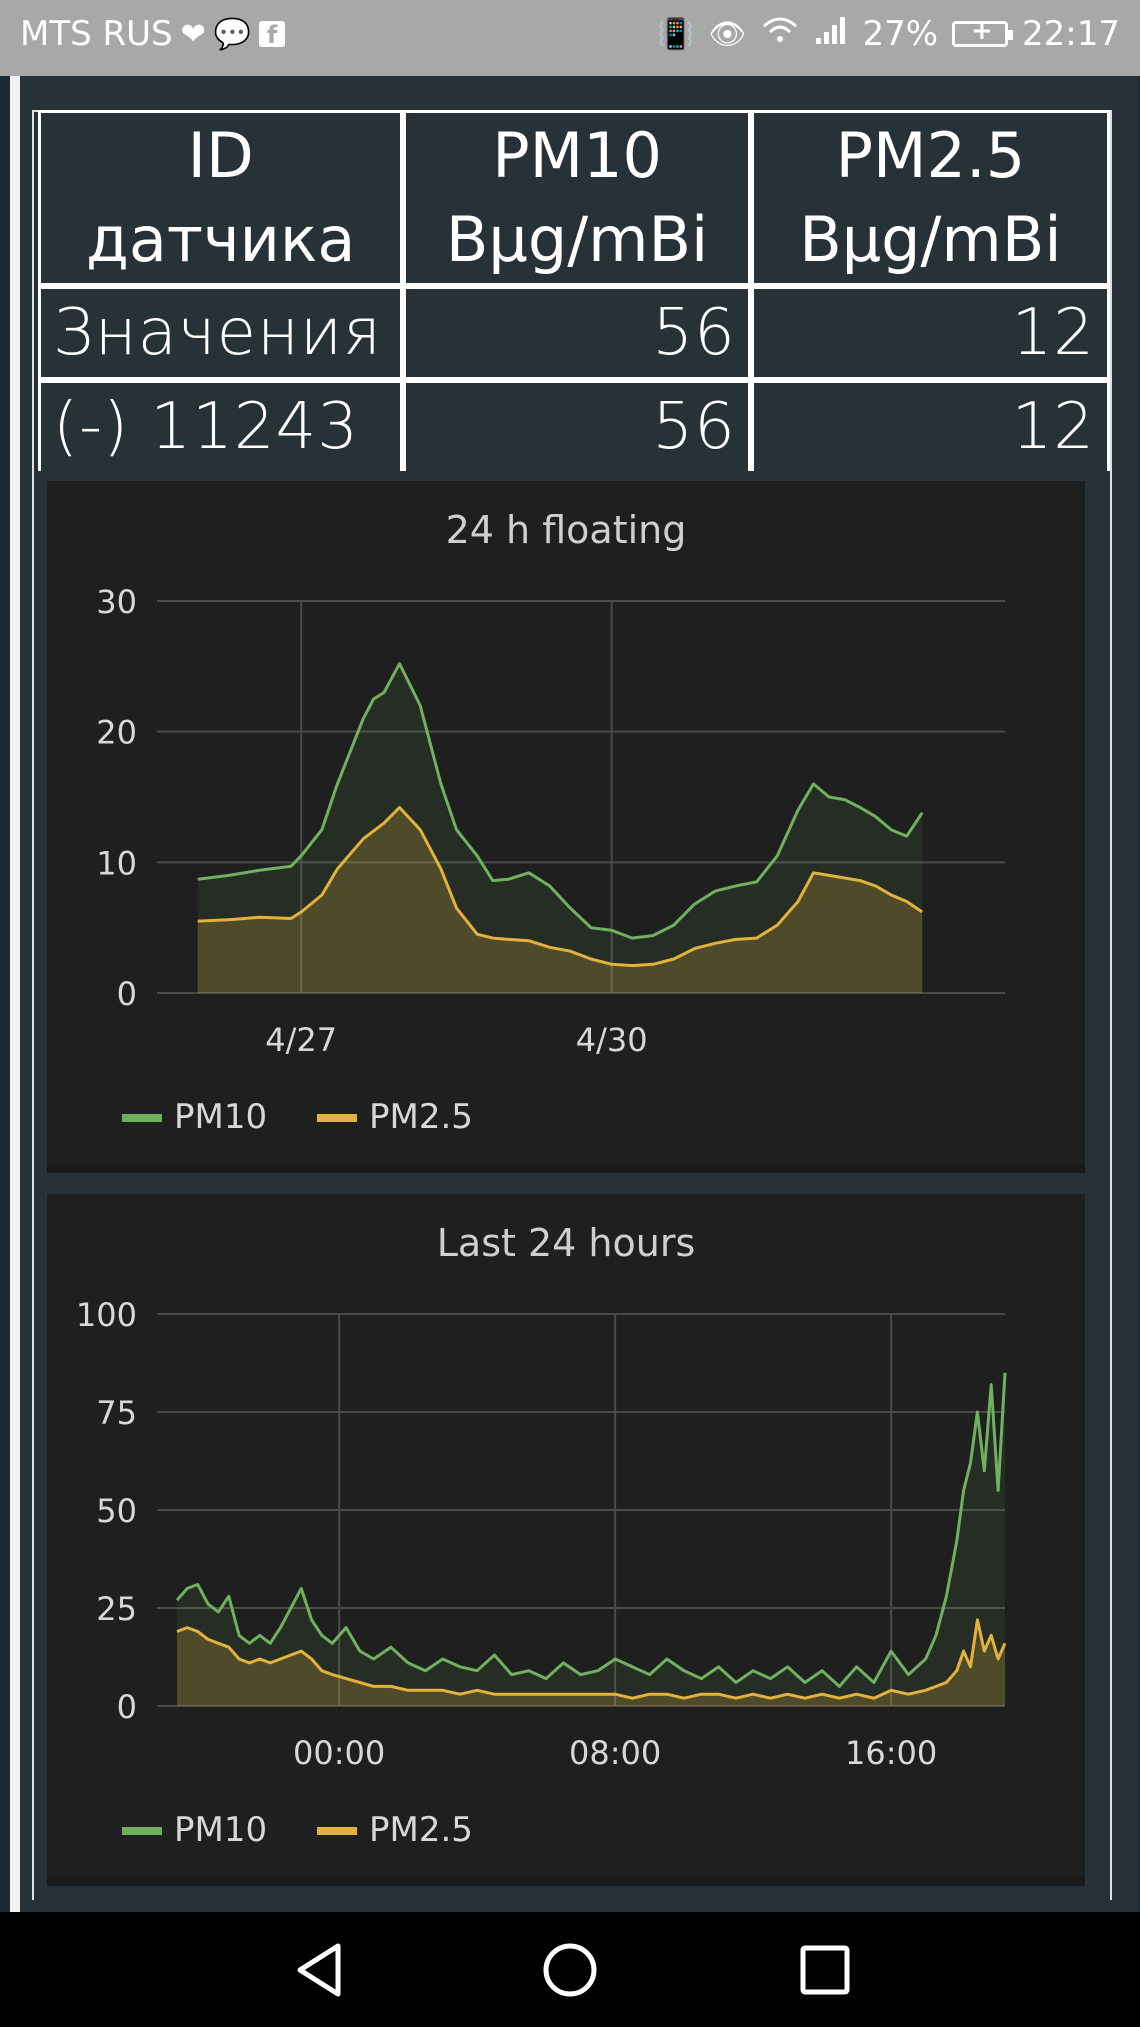 This screenshot has height=2027, width=1140. Describe the element at coordinates (983, 31) in the screenshot. I see `battery-charging-icon: +` at that location.